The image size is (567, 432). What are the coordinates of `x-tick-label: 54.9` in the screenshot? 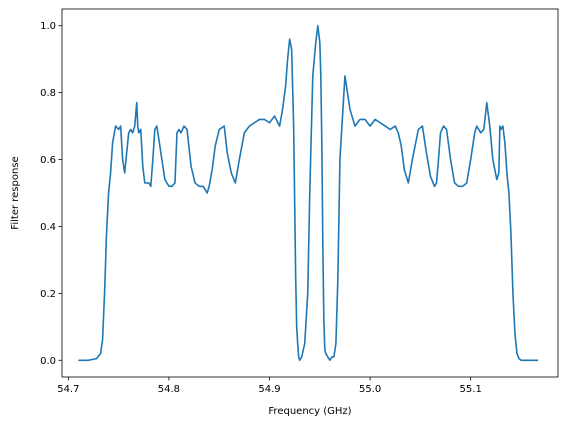 It's located at (269, 389).